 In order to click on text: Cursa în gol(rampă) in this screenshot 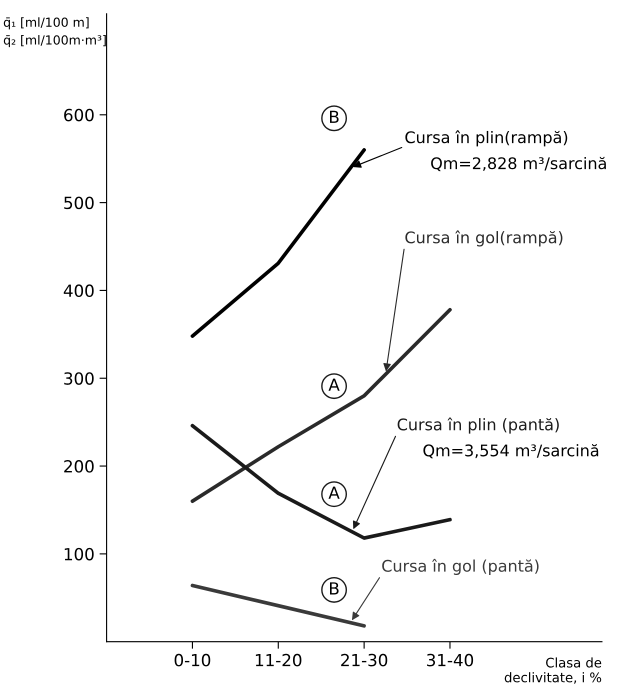, I will do `click(483, 238)`.